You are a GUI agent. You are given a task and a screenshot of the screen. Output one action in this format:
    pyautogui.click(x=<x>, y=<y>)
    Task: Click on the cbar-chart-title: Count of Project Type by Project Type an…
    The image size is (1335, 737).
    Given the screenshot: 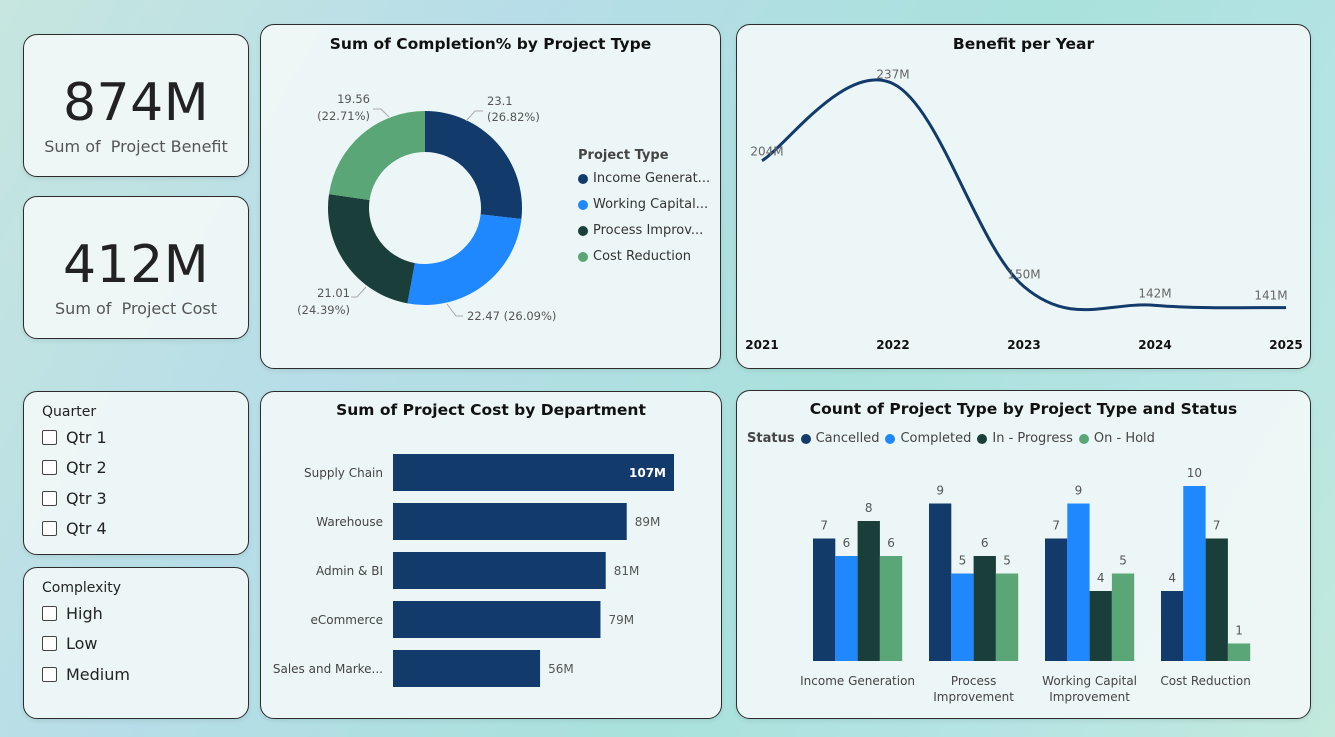 What is the action you would take?
    pyautogui.click(x=1023, y=409)
    